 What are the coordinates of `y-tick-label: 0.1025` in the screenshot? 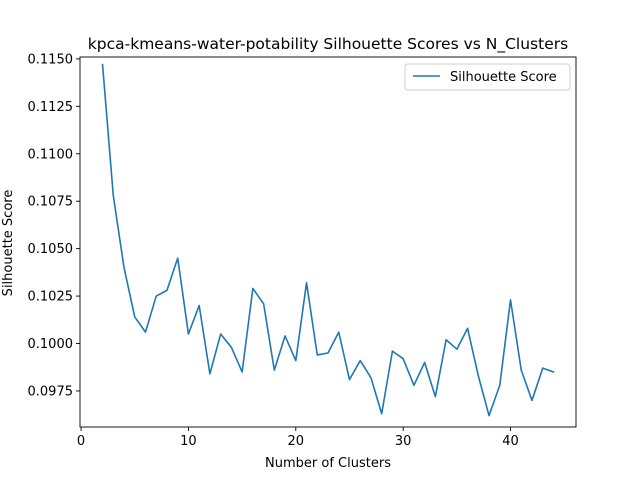 It's located at (51, 297).